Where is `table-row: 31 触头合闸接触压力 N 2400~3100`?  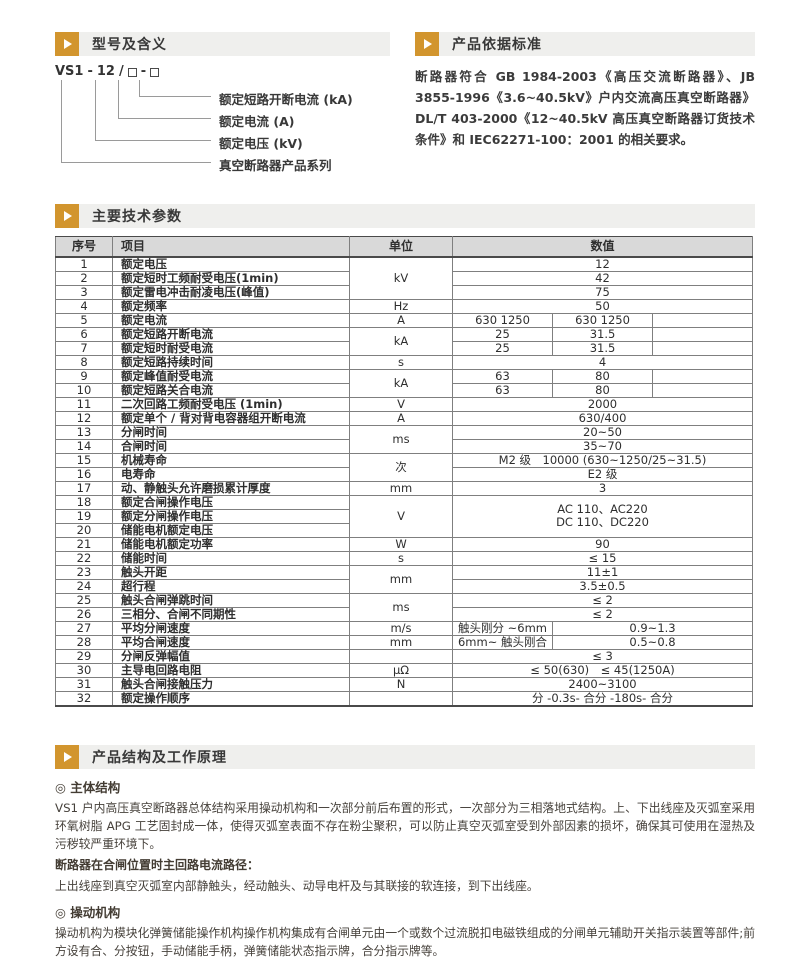 table-row: 31 触头合闸接触压力 N 2400~3100 is located at coordinates (404, 684).